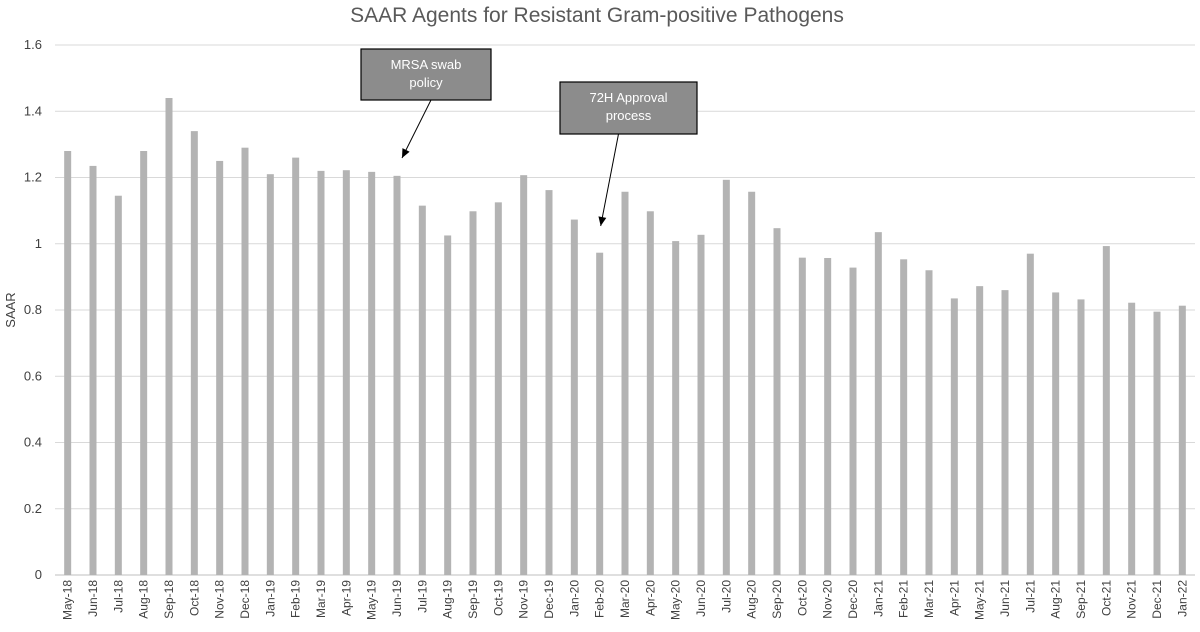  I want to click on x-tick-label: Dec-19, so click(549, 599).